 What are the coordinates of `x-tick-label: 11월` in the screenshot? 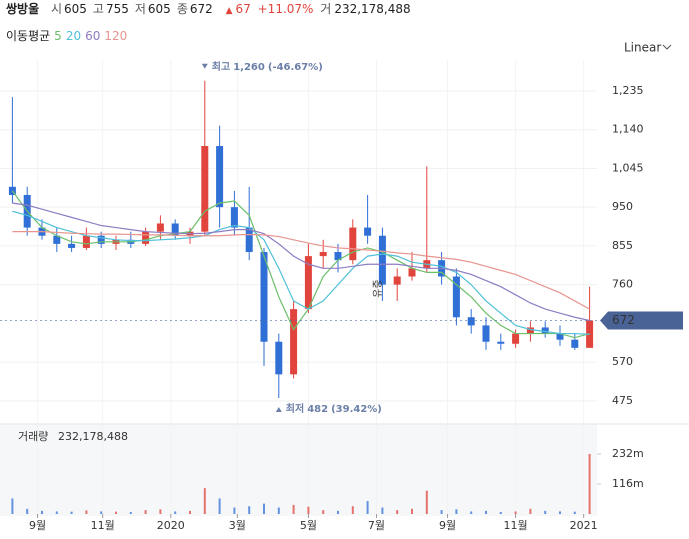 It's located at (516, 525).